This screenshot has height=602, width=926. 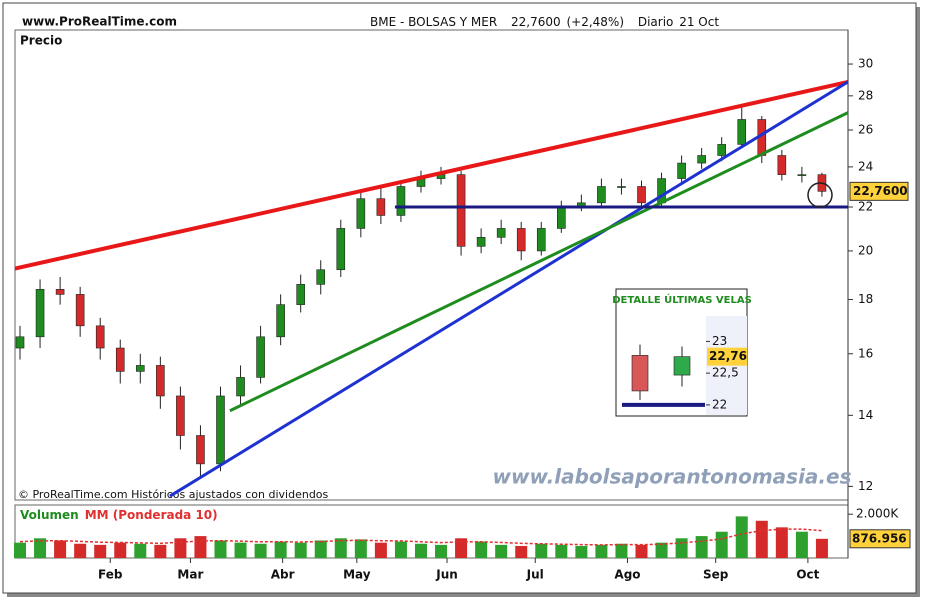 I want to click on x-tick-label: Sep, so click(x=716, y=575).